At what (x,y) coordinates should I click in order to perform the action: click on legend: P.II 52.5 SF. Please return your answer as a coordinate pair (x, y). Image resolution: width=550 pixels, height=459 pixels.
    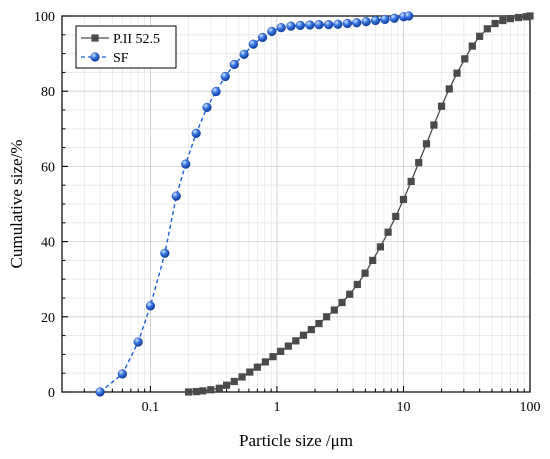
    Looking at the image, I should click on (126, 47).